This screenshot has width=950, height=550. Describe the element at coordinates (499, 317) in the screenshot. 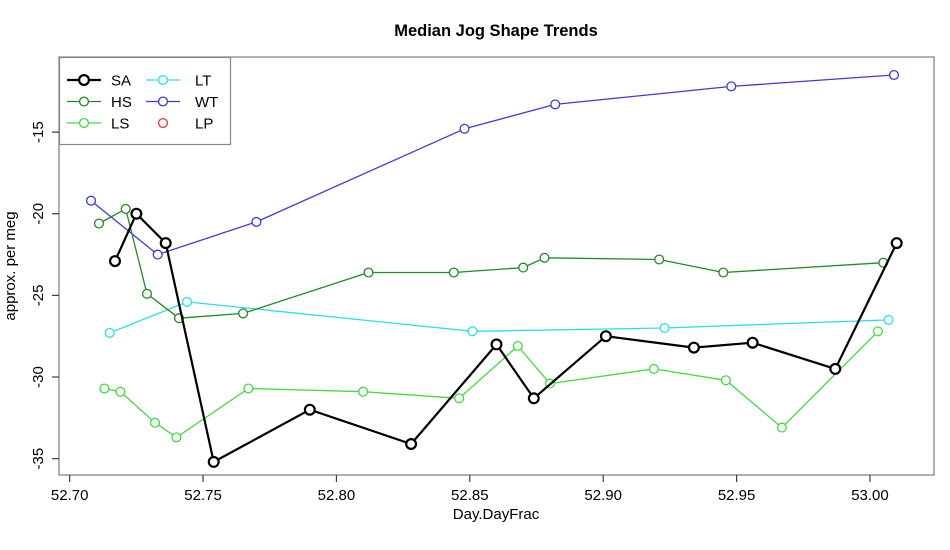

I see `series-line-LT` at that location.